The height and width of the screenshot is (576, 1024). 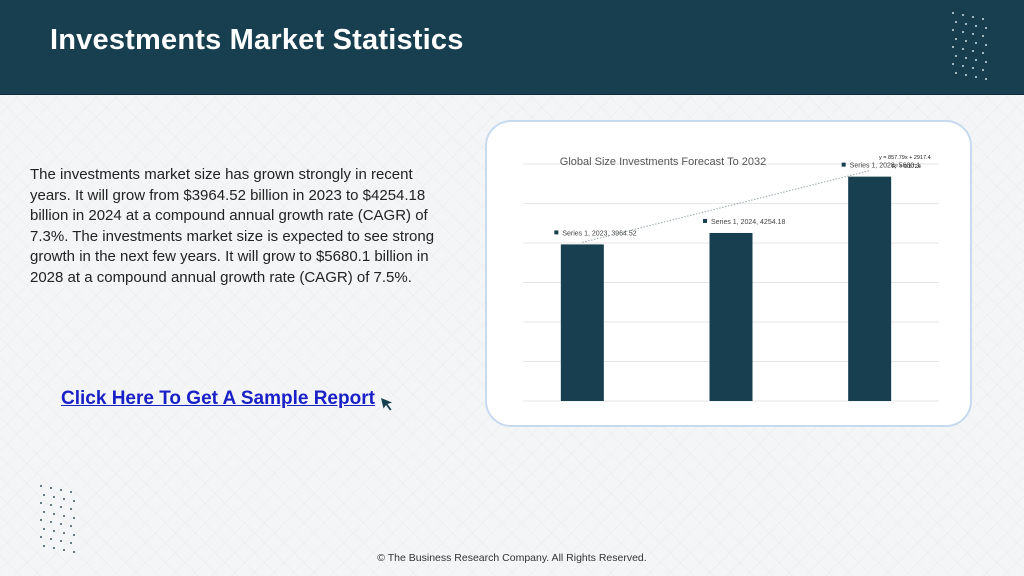 I want to click on page-title: Investments Market Statistics, so click(x=257, y=40).